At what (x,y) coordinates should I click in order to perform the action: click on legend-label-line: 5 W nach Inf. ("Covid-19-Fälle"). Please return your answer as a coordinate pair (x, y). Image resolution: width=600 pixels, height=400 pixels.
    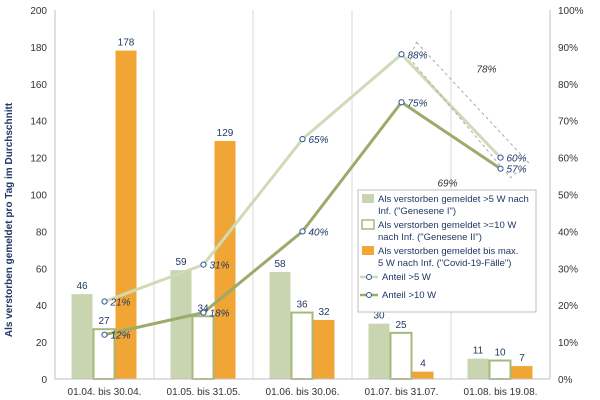
    Looking at the image, I should click on (444, 263).